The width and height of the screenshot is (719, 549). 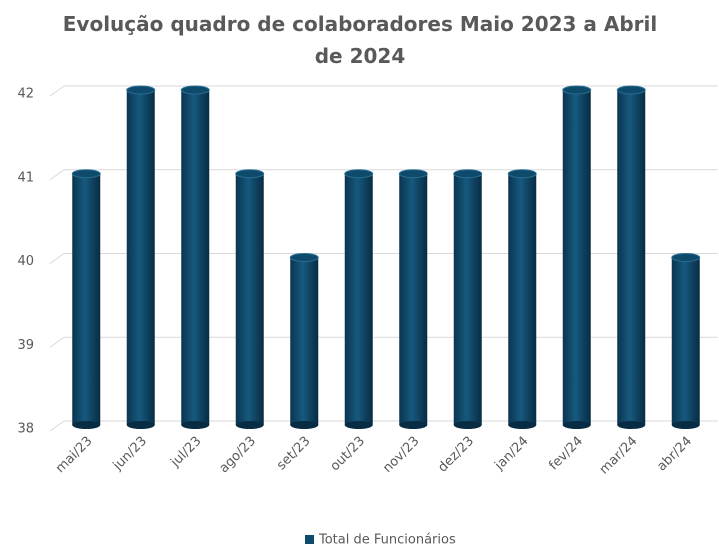 I want to click on y-tick-label: 41, so click(x=25, y=177).